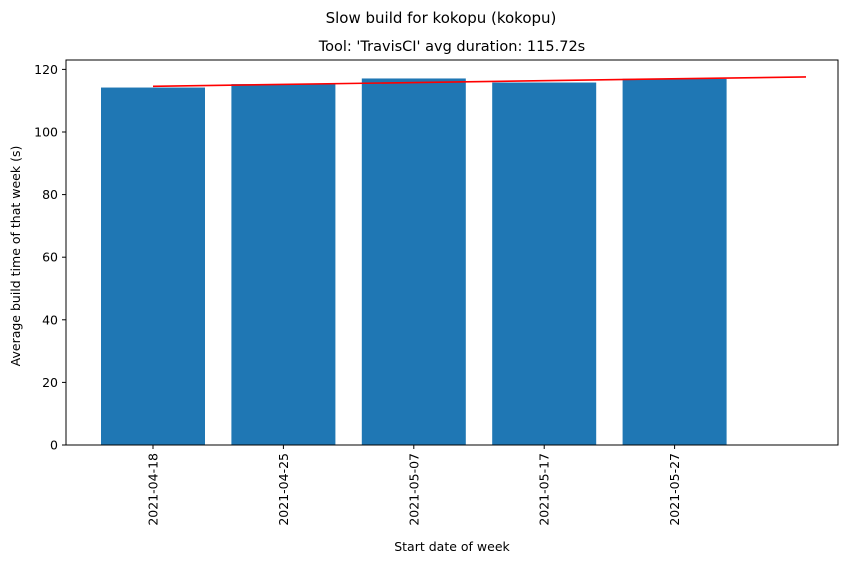 The width and height of the screenshot is (850, 564). I want to click on chart-suptitle: Slow build for kokopu (kokopu), so click(441, 18).